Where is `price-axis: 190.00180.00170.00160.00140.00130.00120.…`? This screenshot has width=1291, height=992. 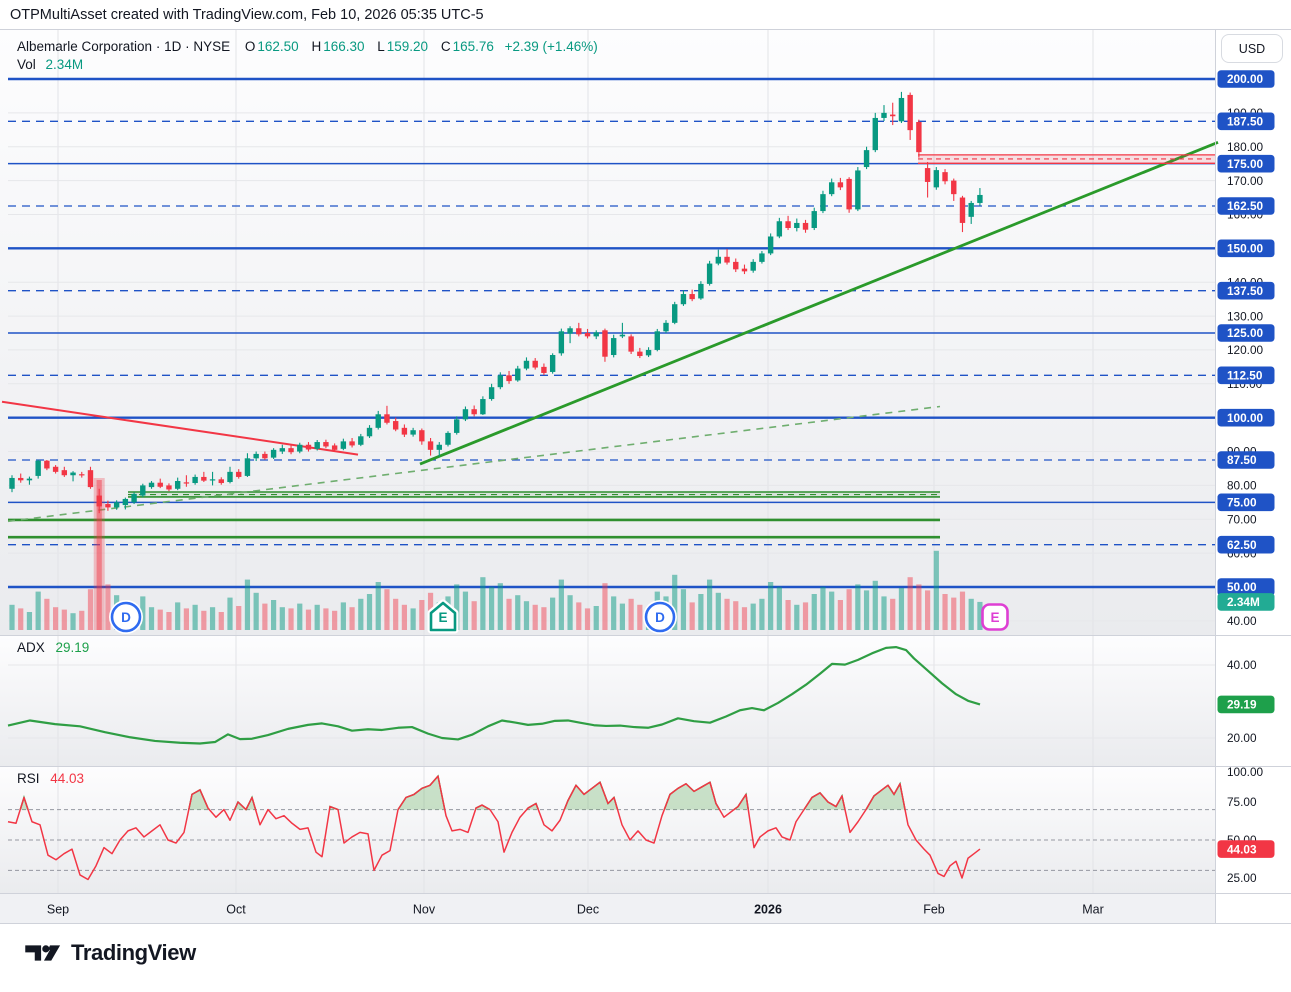 price-axis: 190.00180.00170.00160.00140.00130.00120.… is located at coordinates (1246, 477).